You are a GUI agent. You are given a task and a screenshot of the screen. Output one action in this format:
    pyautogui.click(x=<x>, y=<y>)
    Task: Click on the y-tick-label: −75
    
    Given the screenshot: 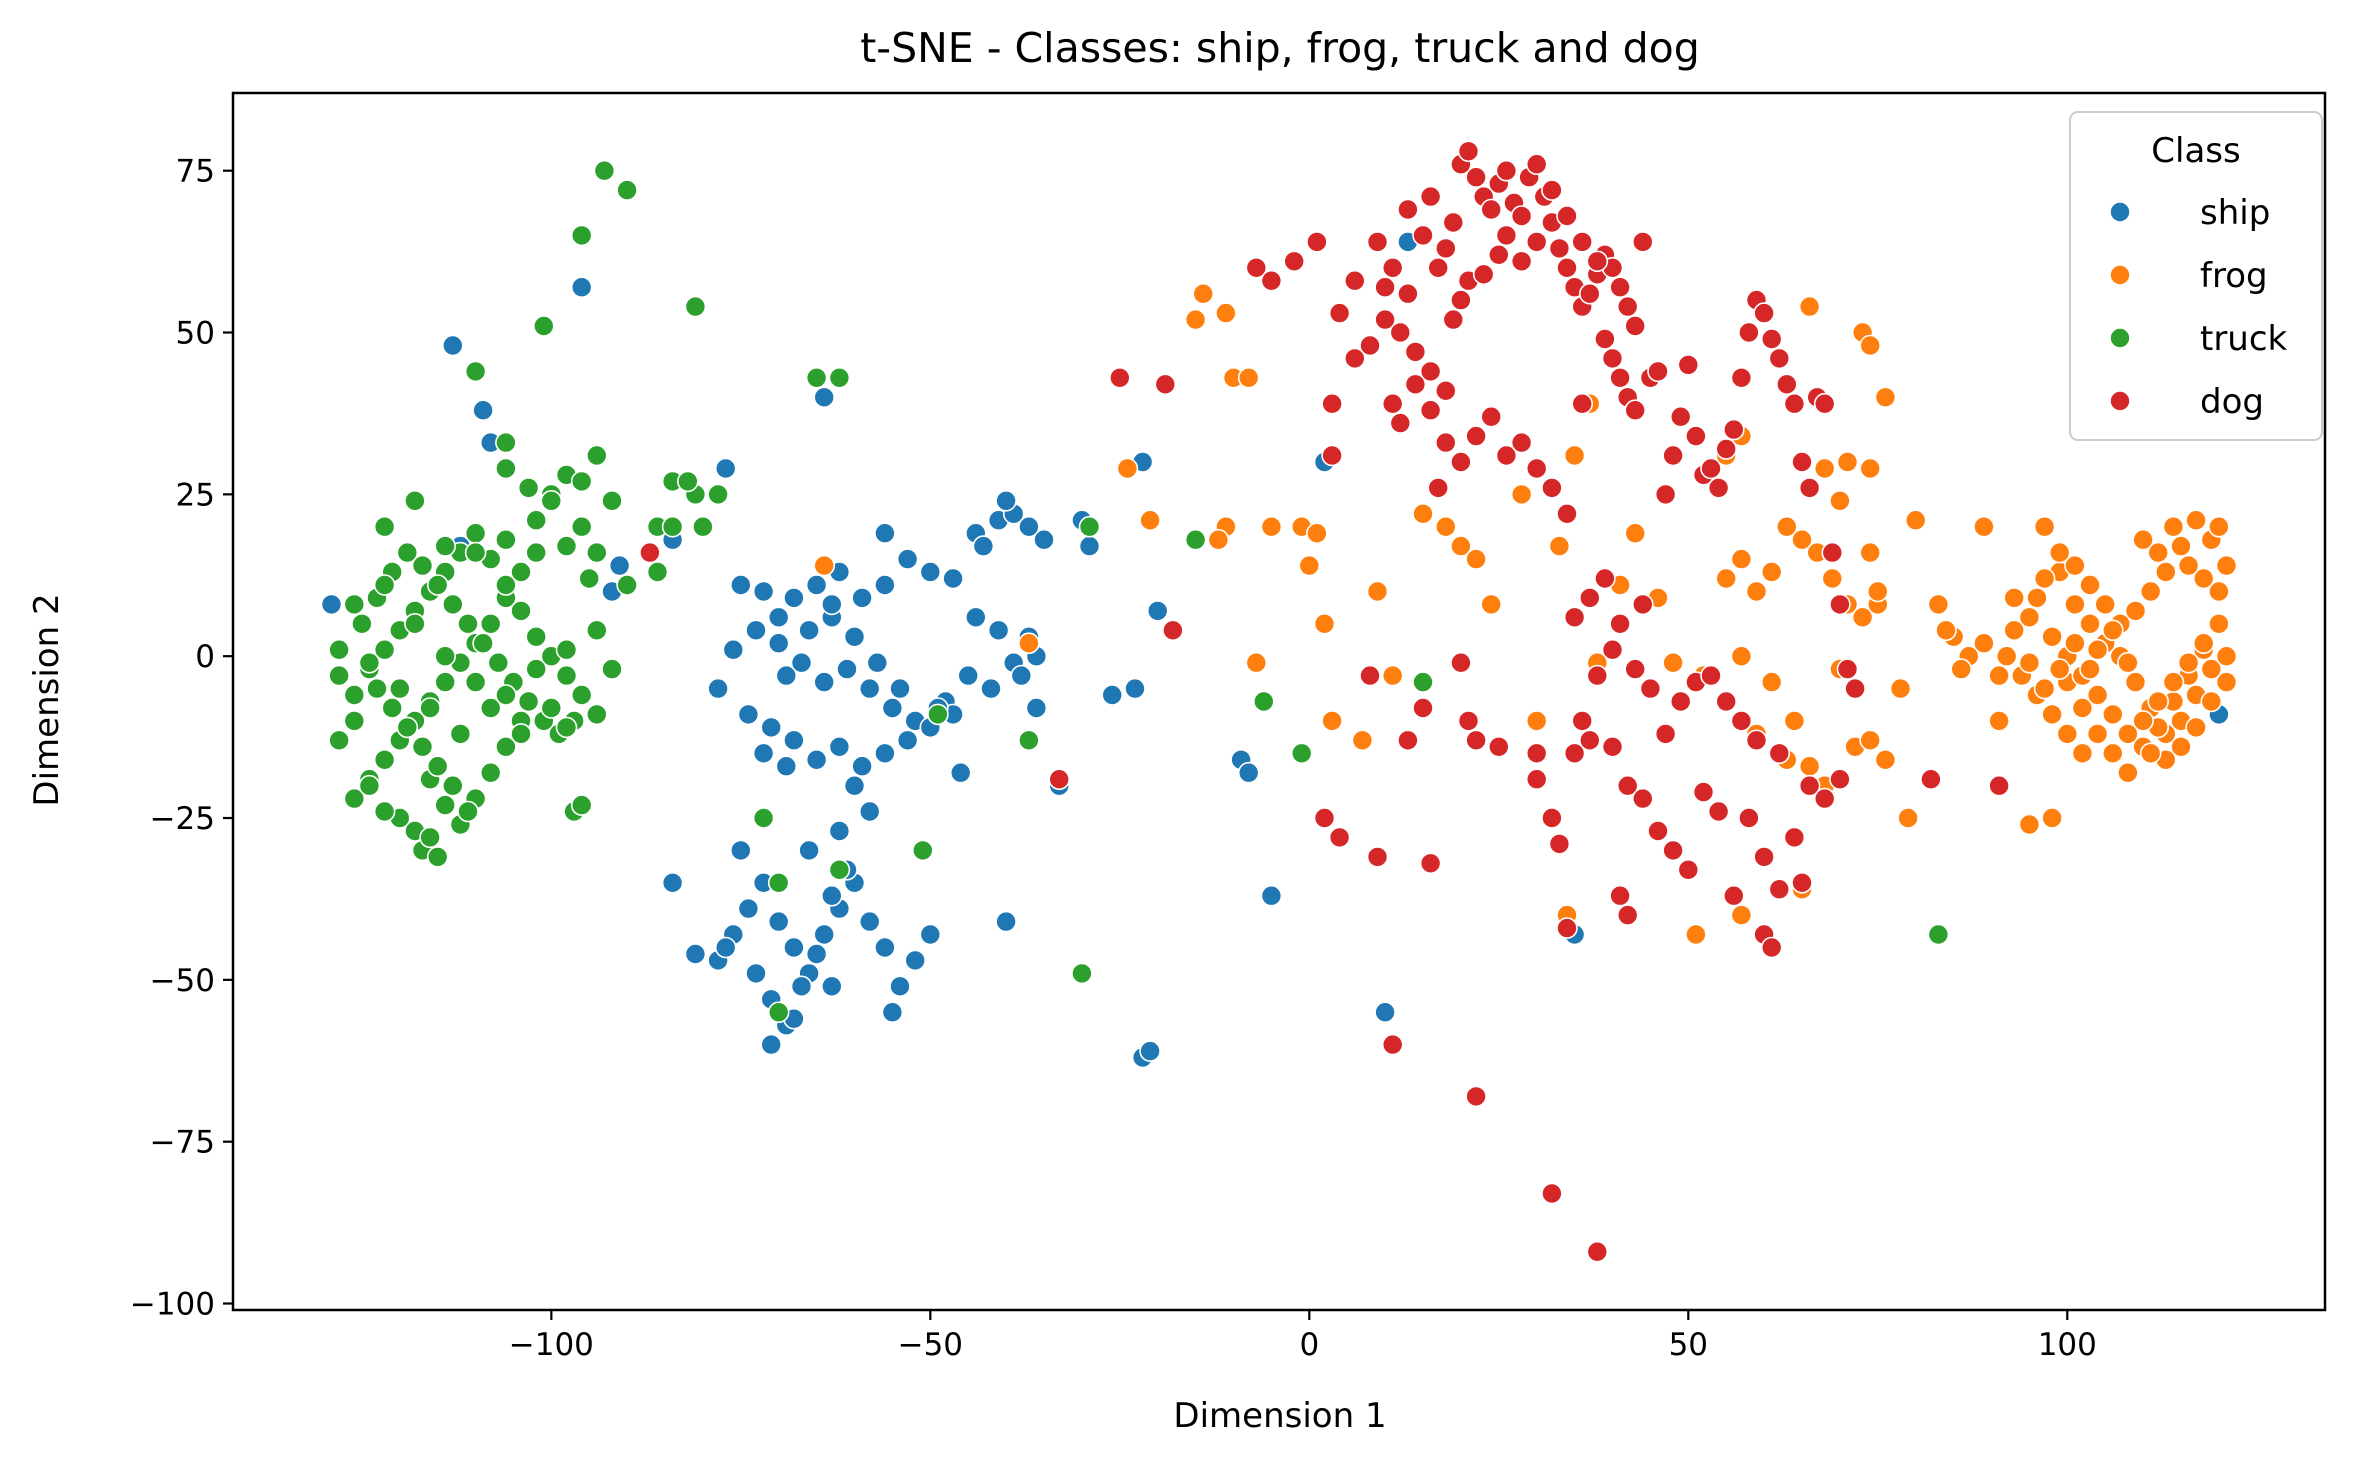 What is the action you would take?
    pyautogui.click(x=182, y=1143)
    